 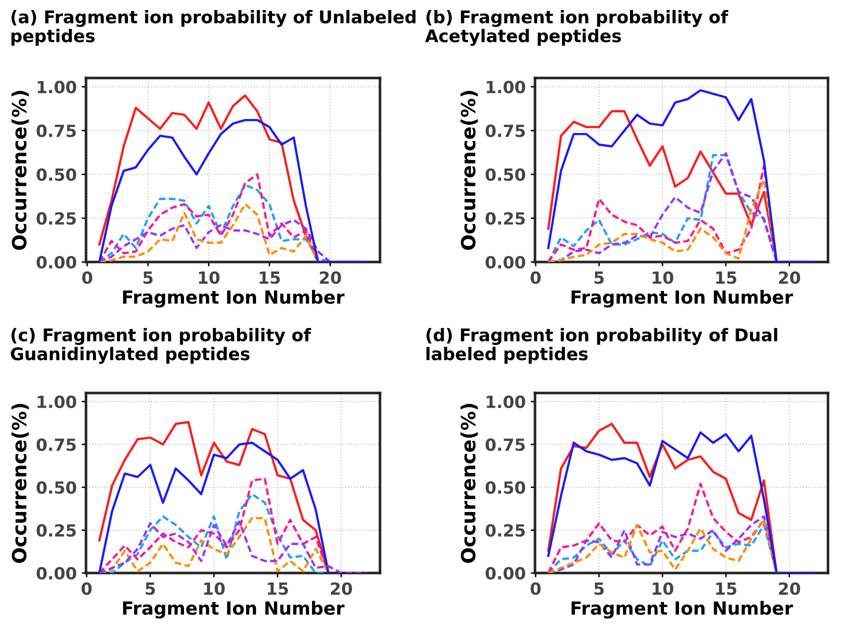 I want to click on chart-title: (b) Fragment ion probability of Acetylated peptides, so click(x=576, y=28).